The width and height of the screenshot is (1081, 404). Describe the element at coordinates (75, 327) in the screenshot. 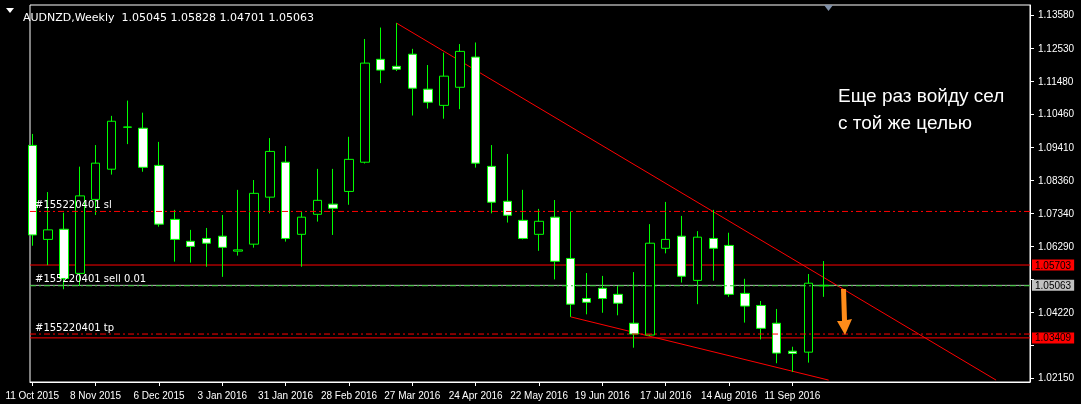

I see `ref-line-label: #155220401 tp` at that location.